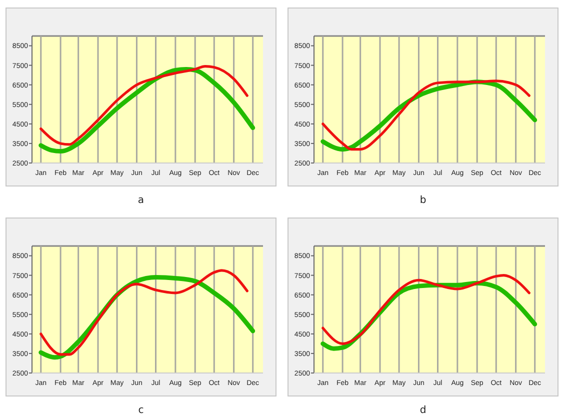 The image size is (563, 420). Describe the element at coordinates (423, 410) in the screenshot. I see `text: d` at that location.